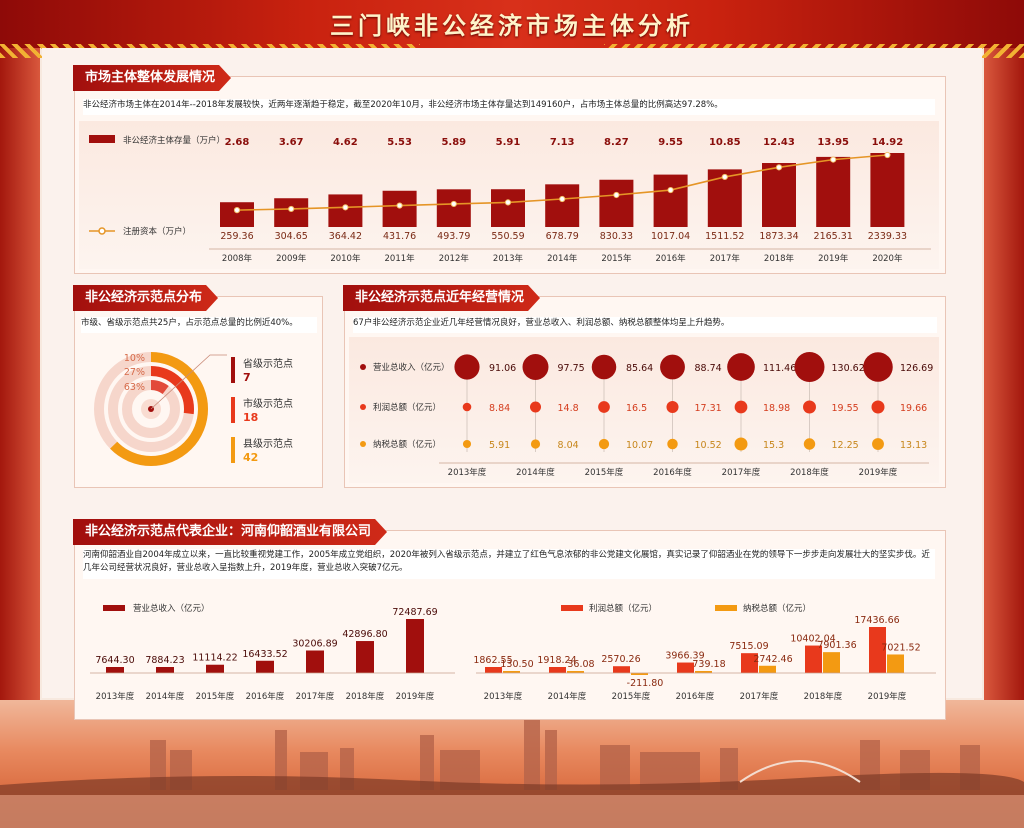 This screenshot has height=828, width=1024. What do you see at coordinates (250, 417) in the screenshot?
I see `legend-value: 18` at bounding box center [250, 417].